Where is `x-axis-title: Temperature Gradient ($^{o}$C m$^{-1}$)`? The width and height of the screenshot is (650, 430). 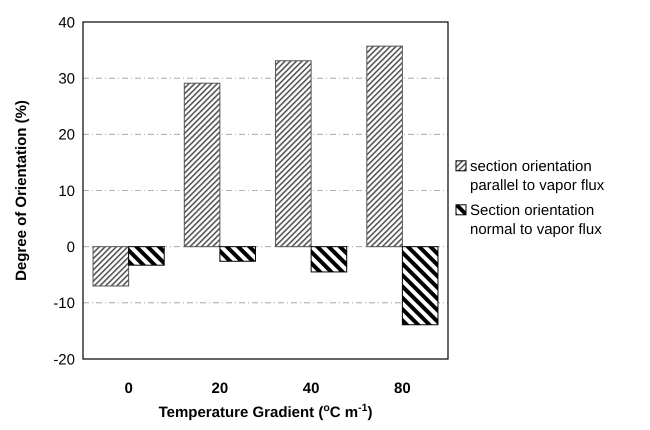
x-axis-title: Temperature Gradient ($^{o}$C m$^{-1}$) is located at coordinates (265, 411).